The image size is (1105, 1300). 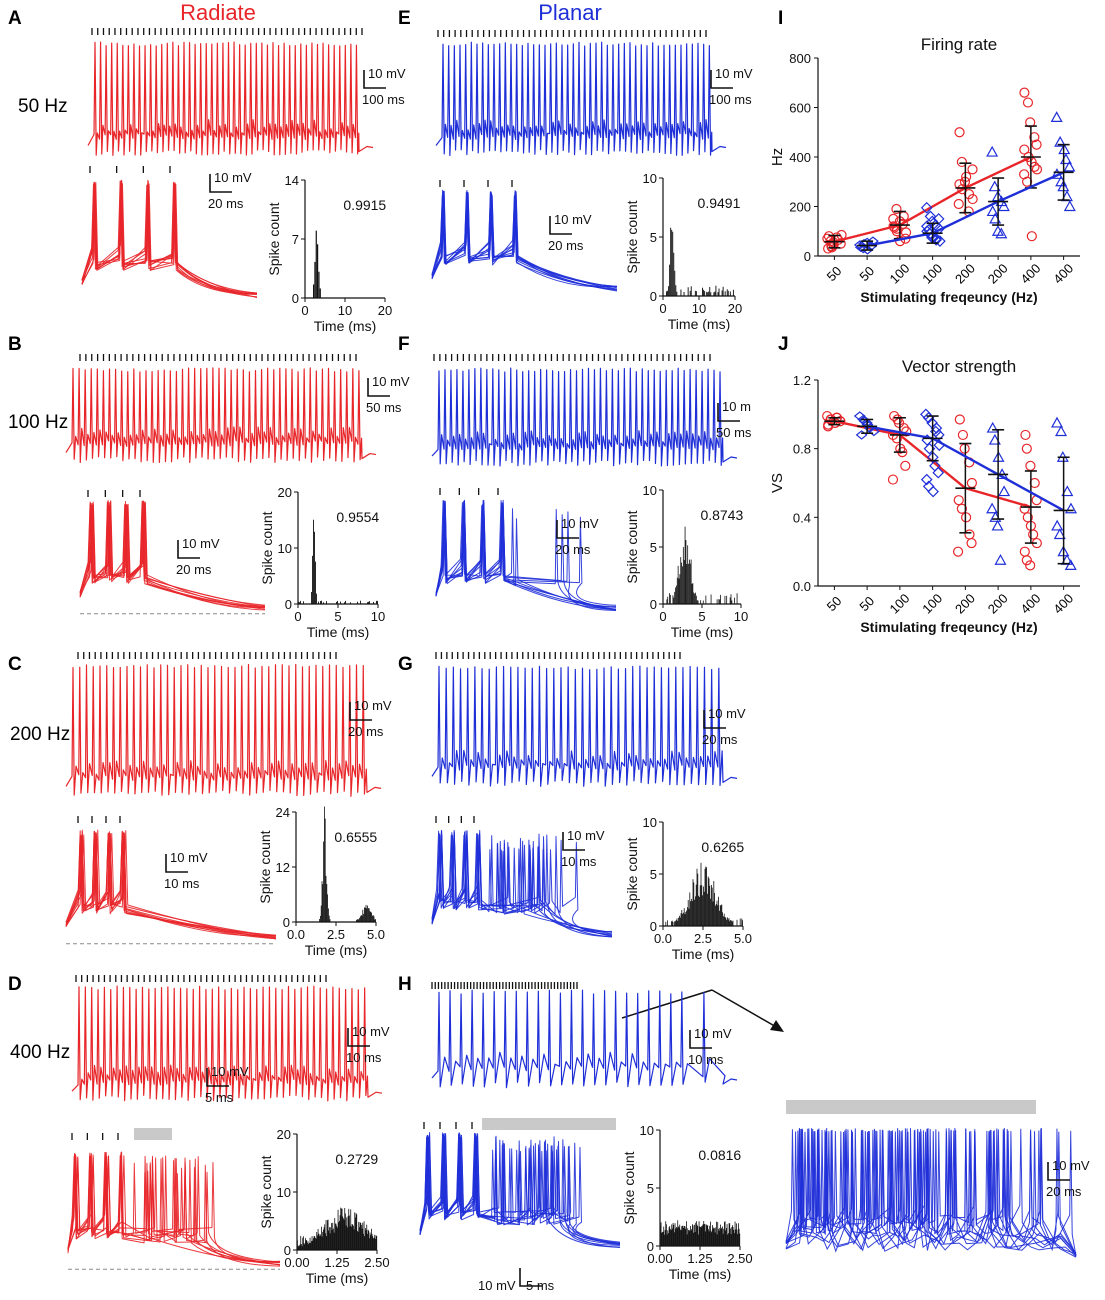 What do you see at coordinates (800, 58) in the screenshot?
I see `y-tick-label: 800` at bounding box center [800, 58].